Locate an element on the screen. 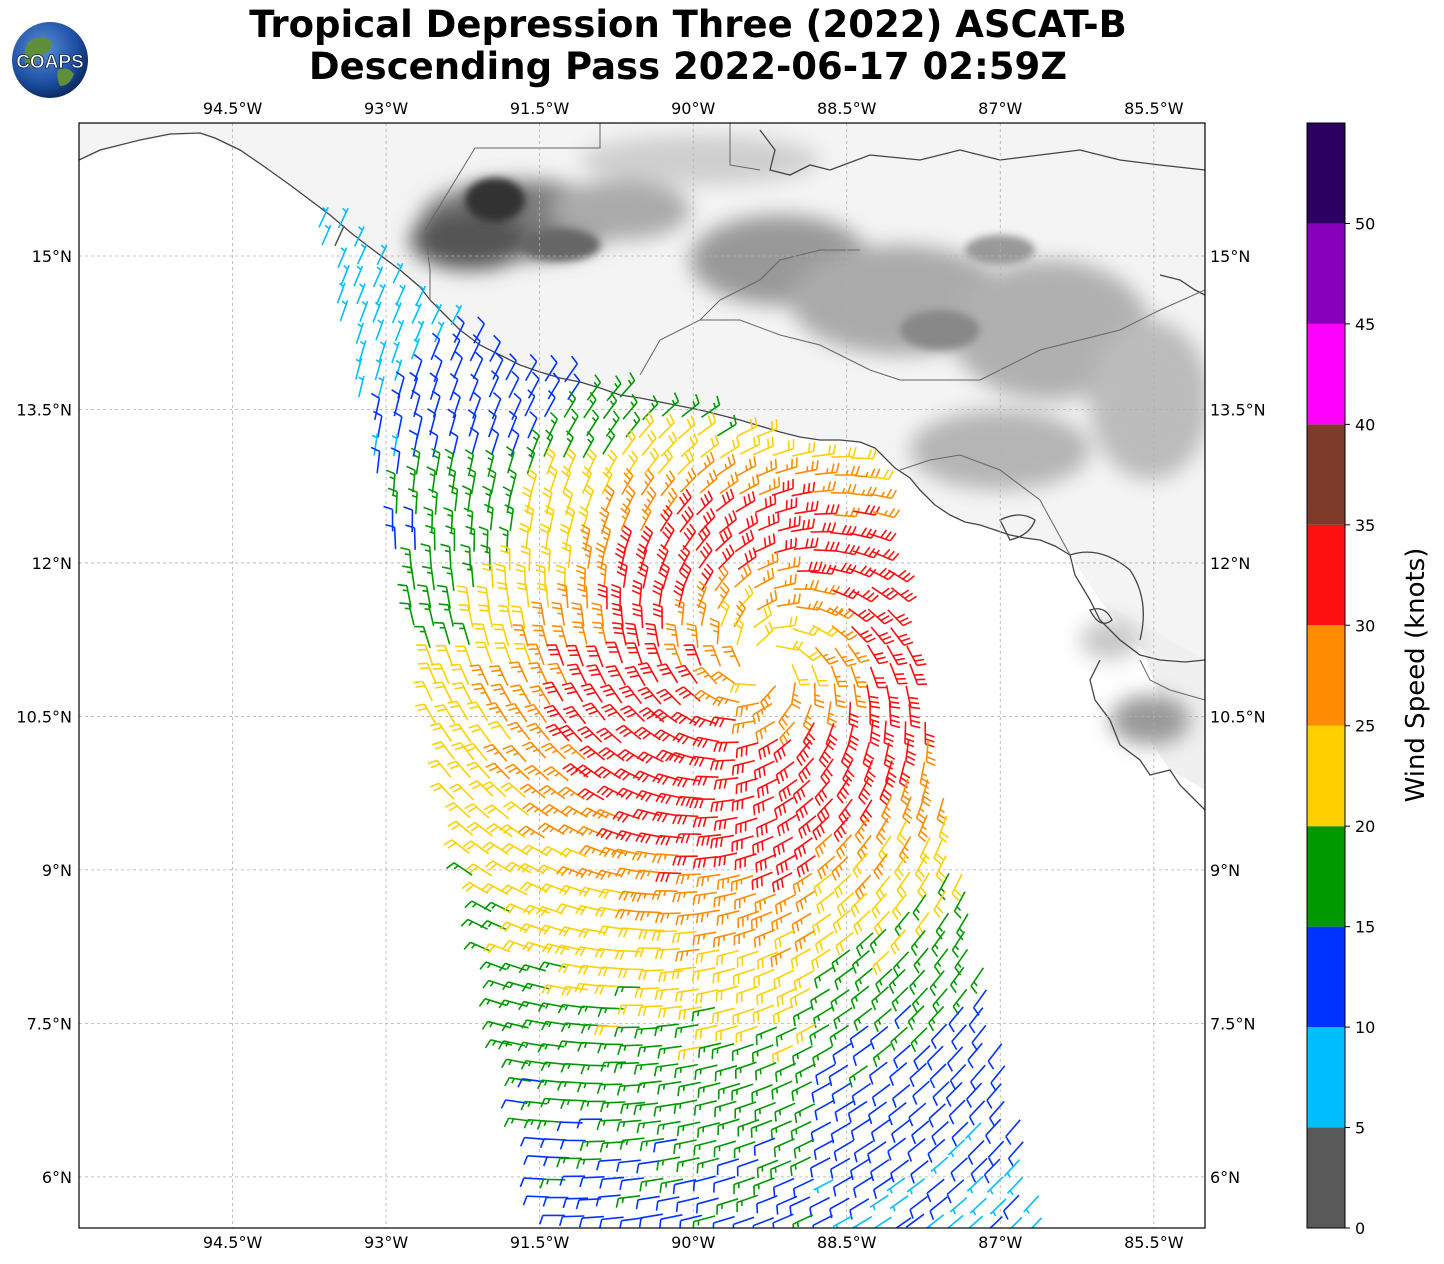 The height and width of the screenshot is (1264, 1444). lon-tick-label-bottom: 91.5°W is located at coordinates (540, 1242).